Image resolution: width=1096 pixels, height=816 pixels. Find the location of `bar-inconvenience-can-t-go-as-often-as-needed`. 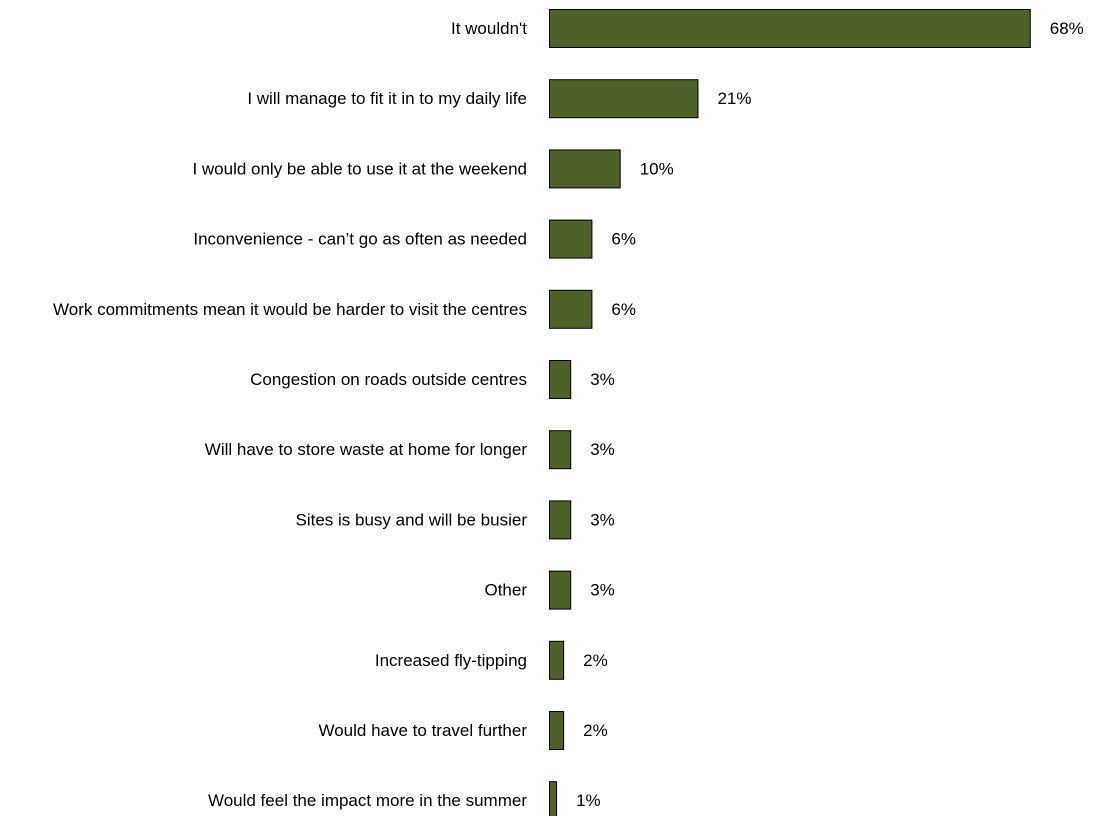

bar-inconvenience-can-t-go-as-often-as-needed is located at coordinates (571, 239).